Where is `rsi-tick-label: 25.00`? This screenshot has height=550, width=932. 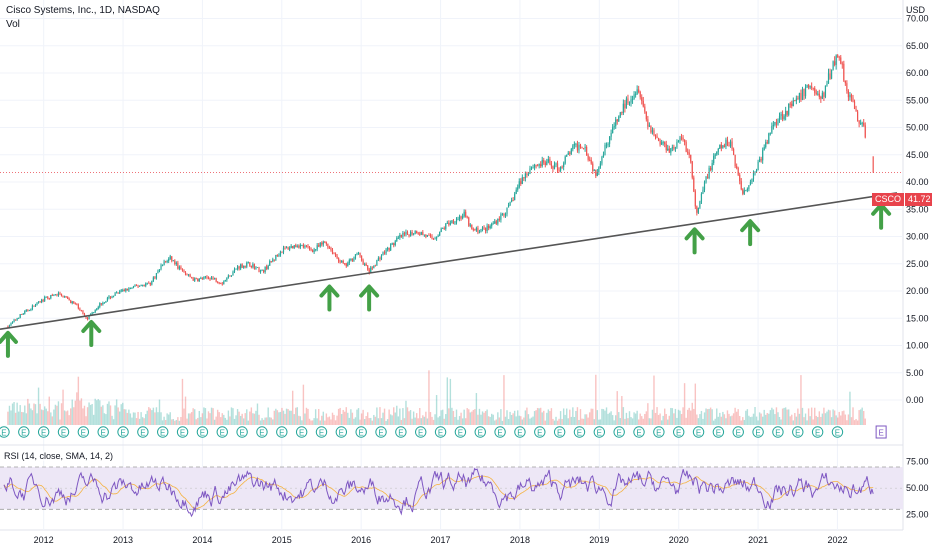 rsi-tick-label: 25.00 is located at coordinates (917, 515).